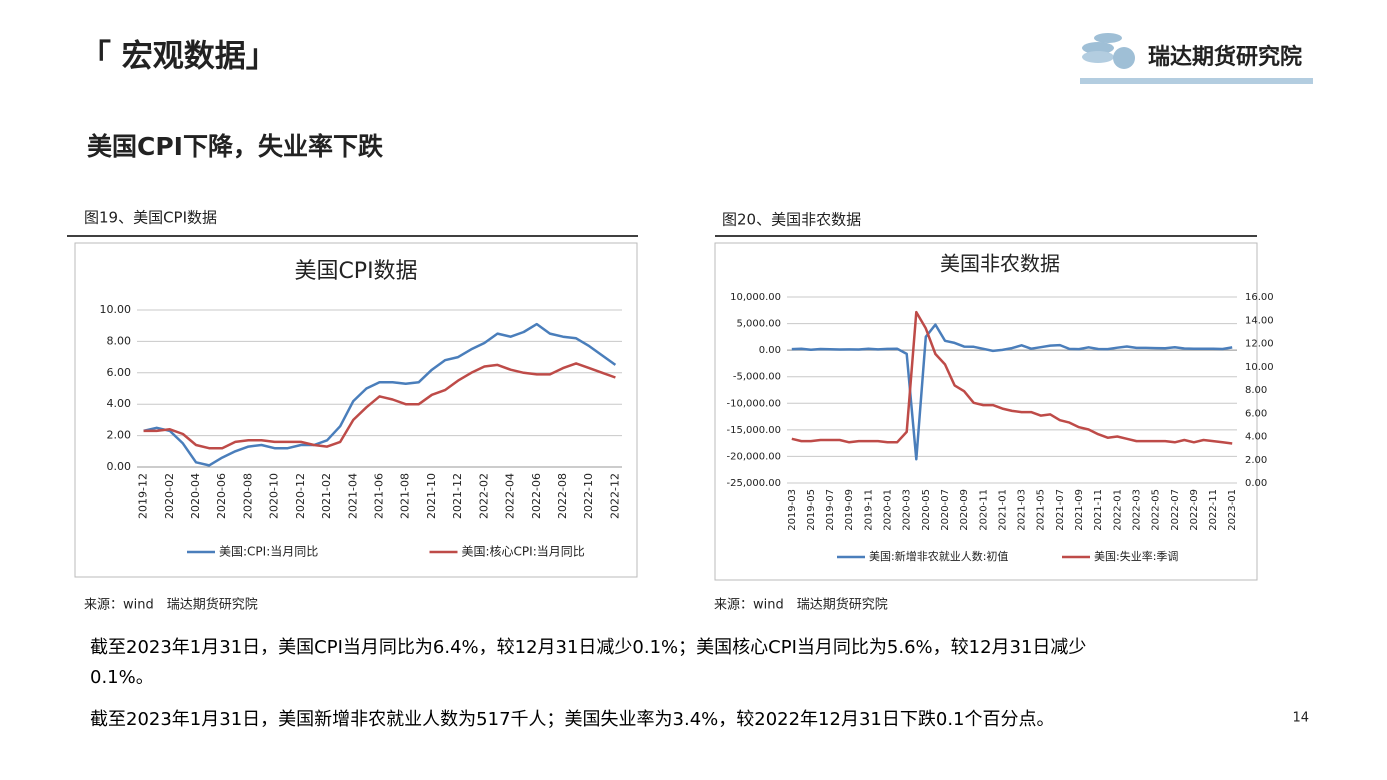  I want to click on x-tick-label: 2021-04, so click(352, 496).